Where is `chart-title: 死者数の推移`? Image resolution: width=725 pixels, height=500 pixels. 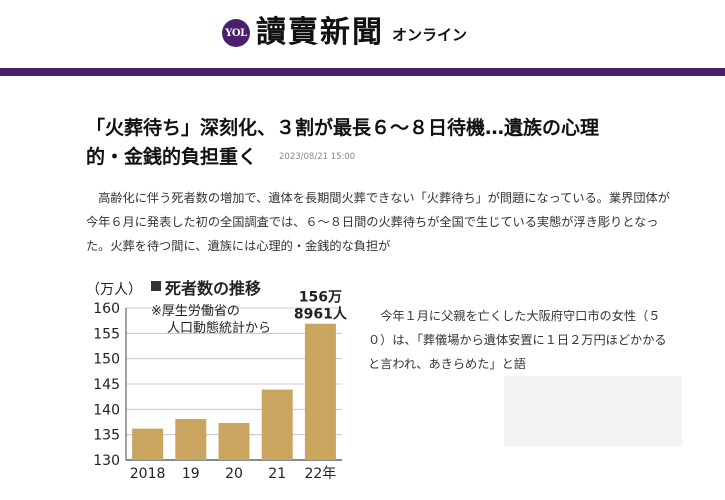 chart-title: 死者数の推移 is located at coordinates (213, 288).